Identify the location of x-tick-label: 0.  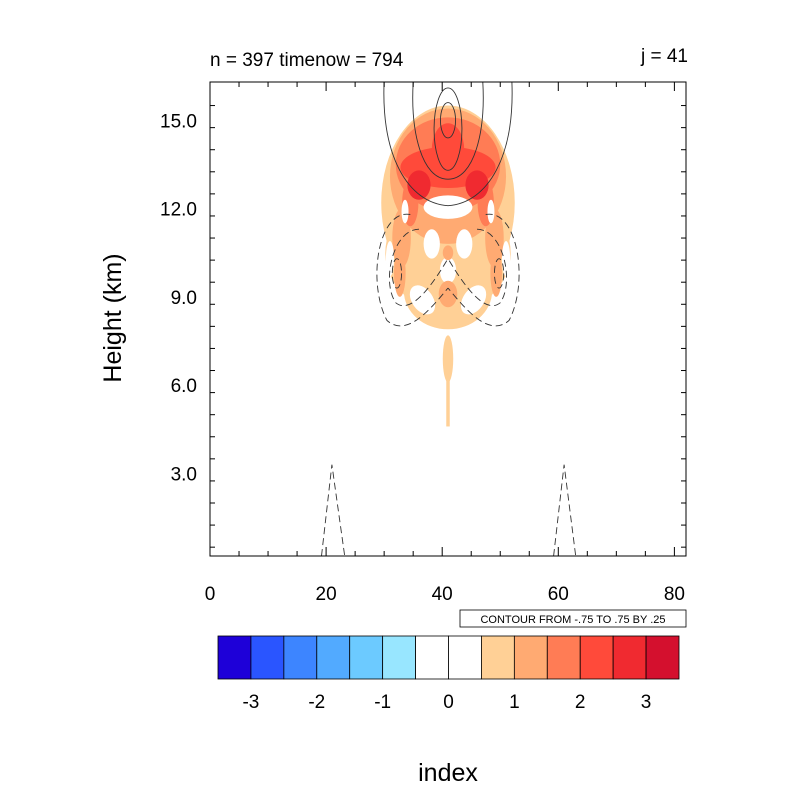
(210, 594).